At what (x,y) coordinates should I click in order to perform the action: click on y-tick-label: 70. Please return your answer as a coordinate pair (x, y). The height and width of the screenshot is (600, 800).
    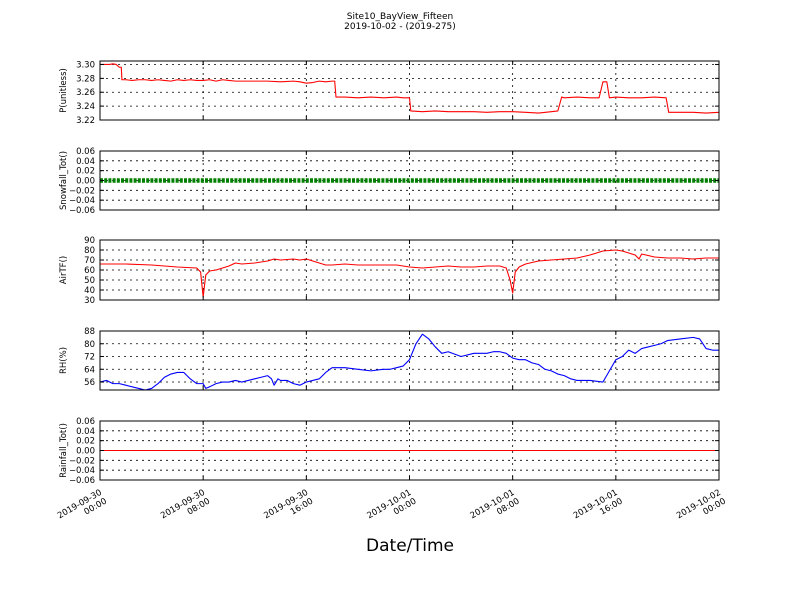
    Looking at the image, I should click on (89, 261).